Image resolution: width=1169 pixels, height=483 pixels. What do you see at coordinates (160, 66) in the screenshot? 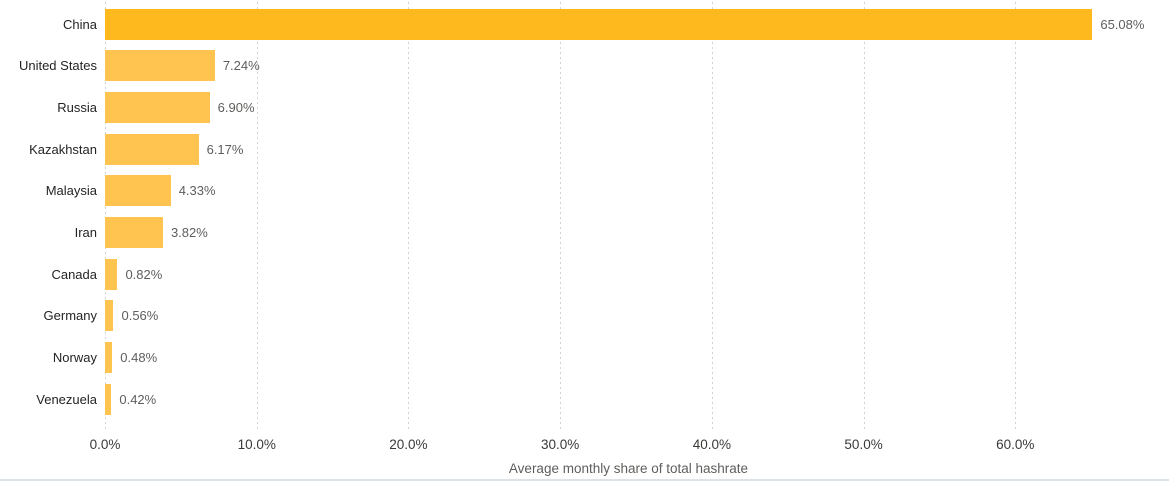
I see `bar-united-states` at bounding box center [160, 66].